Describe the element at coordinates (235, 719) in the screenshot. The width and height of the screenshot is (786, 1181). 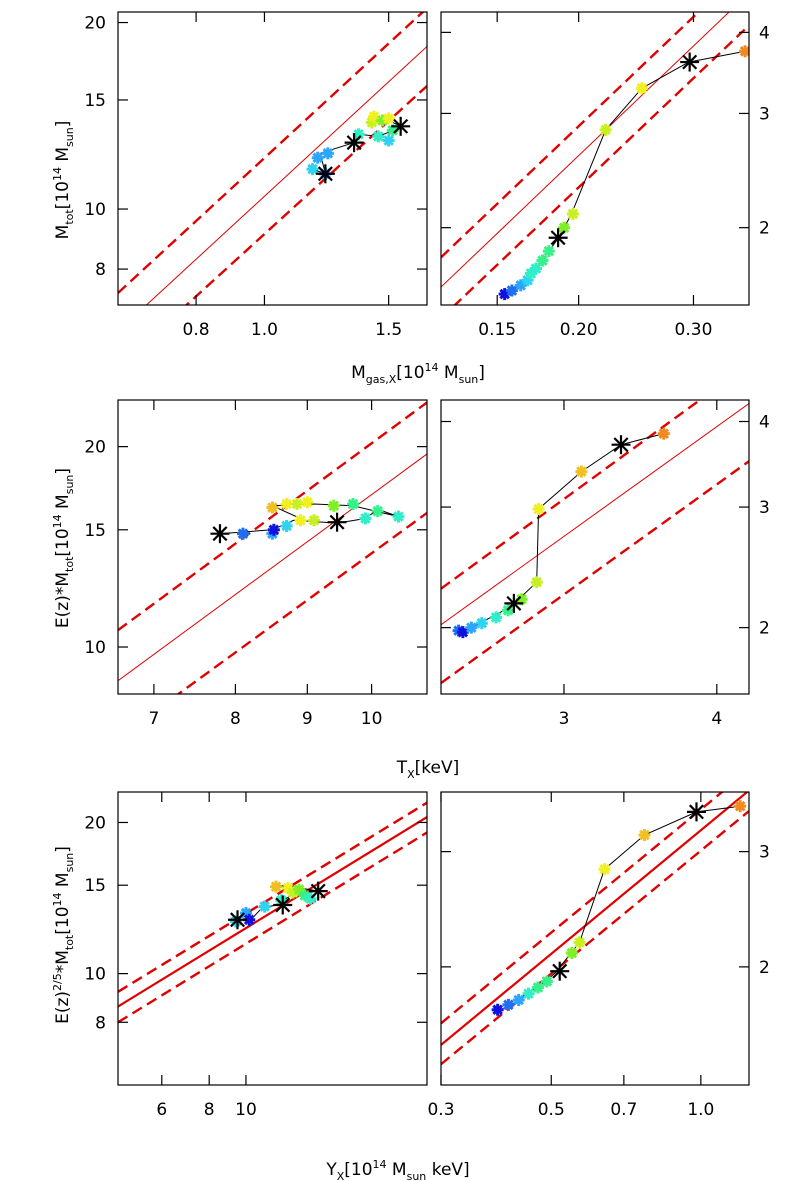
I see `x-tick-label: 8` at that location.